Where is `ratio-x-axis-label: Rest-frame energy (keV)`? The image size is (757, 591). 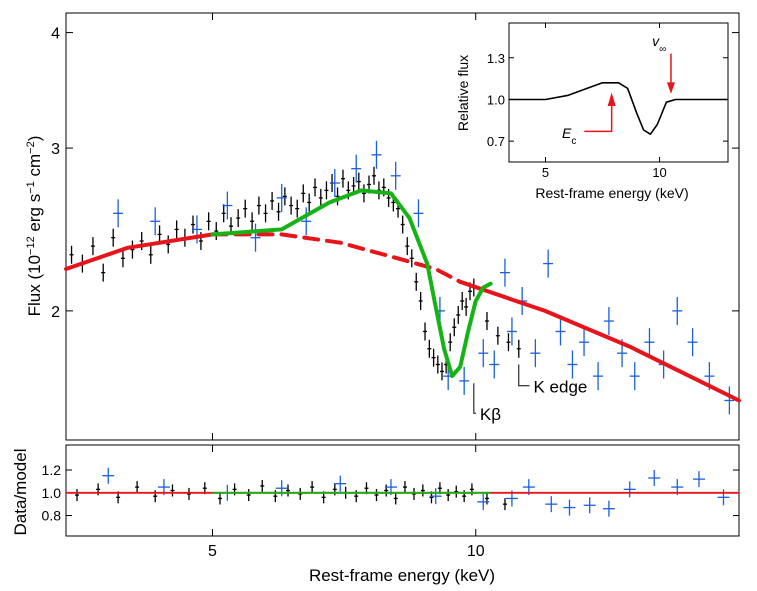
ratio-x-axis-label: Rest-frame energy (keV) is located at coordinates (402, 575).